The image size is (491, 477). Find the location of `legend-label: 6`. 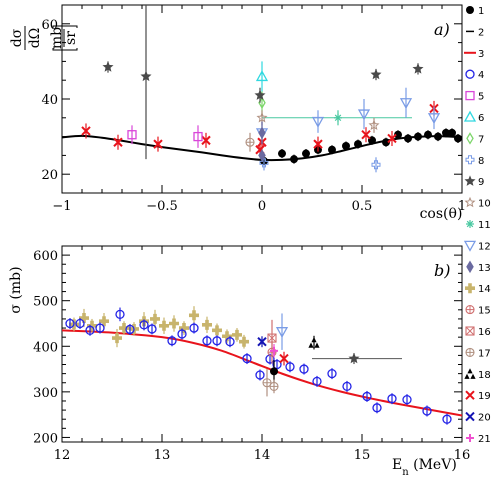

legend-label: 6 is located at coordinates (481, 118).